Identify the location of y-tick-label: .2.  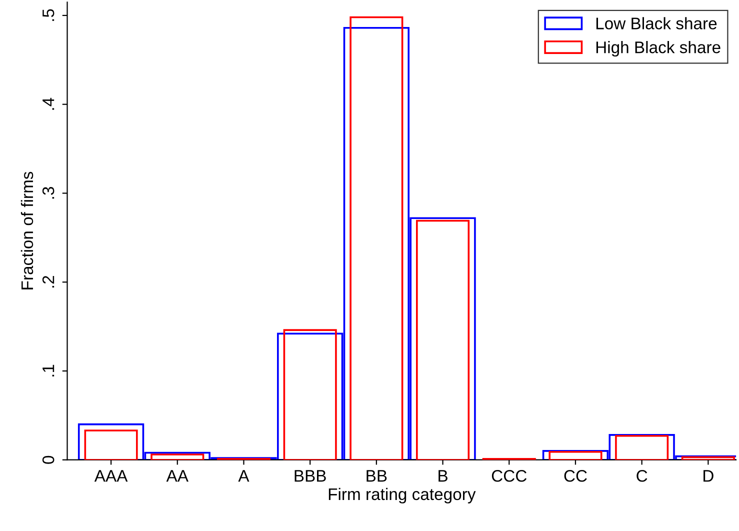
(48, 282).